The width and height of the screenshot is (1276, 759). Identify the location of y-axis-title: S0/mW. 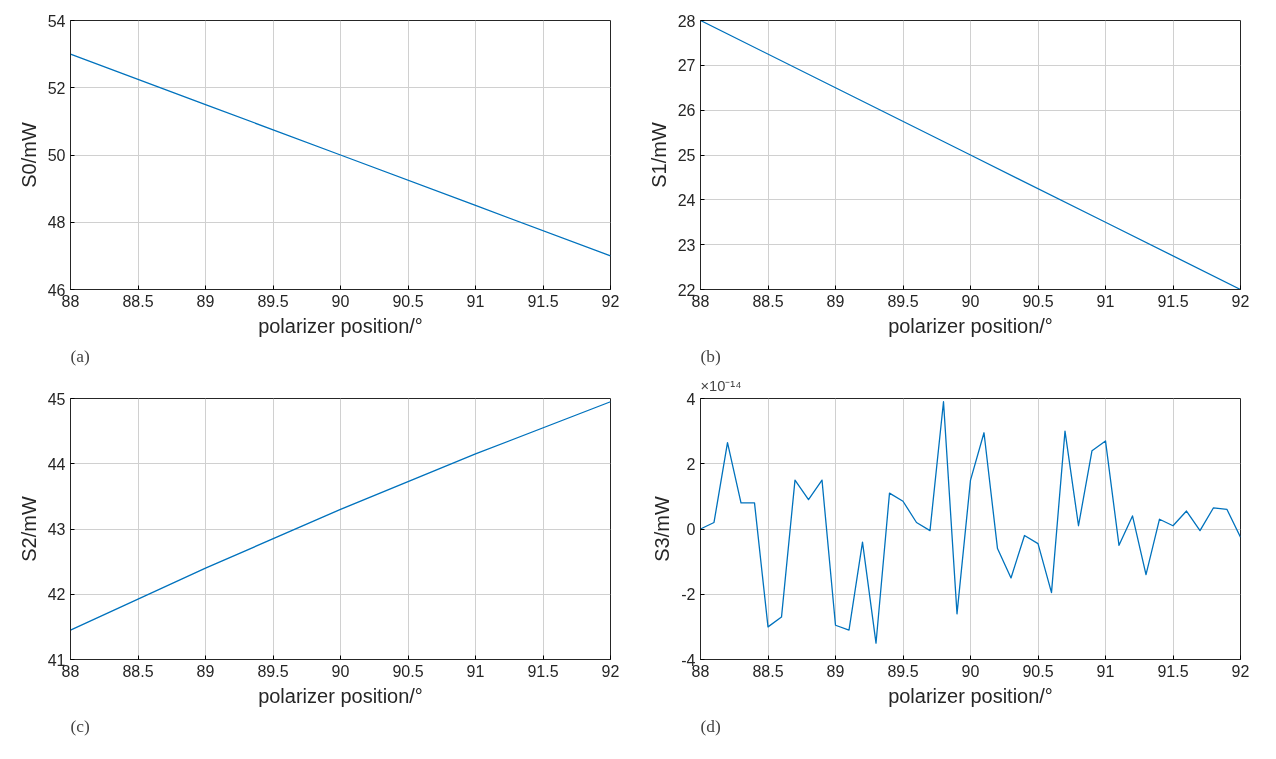
(28, 155).